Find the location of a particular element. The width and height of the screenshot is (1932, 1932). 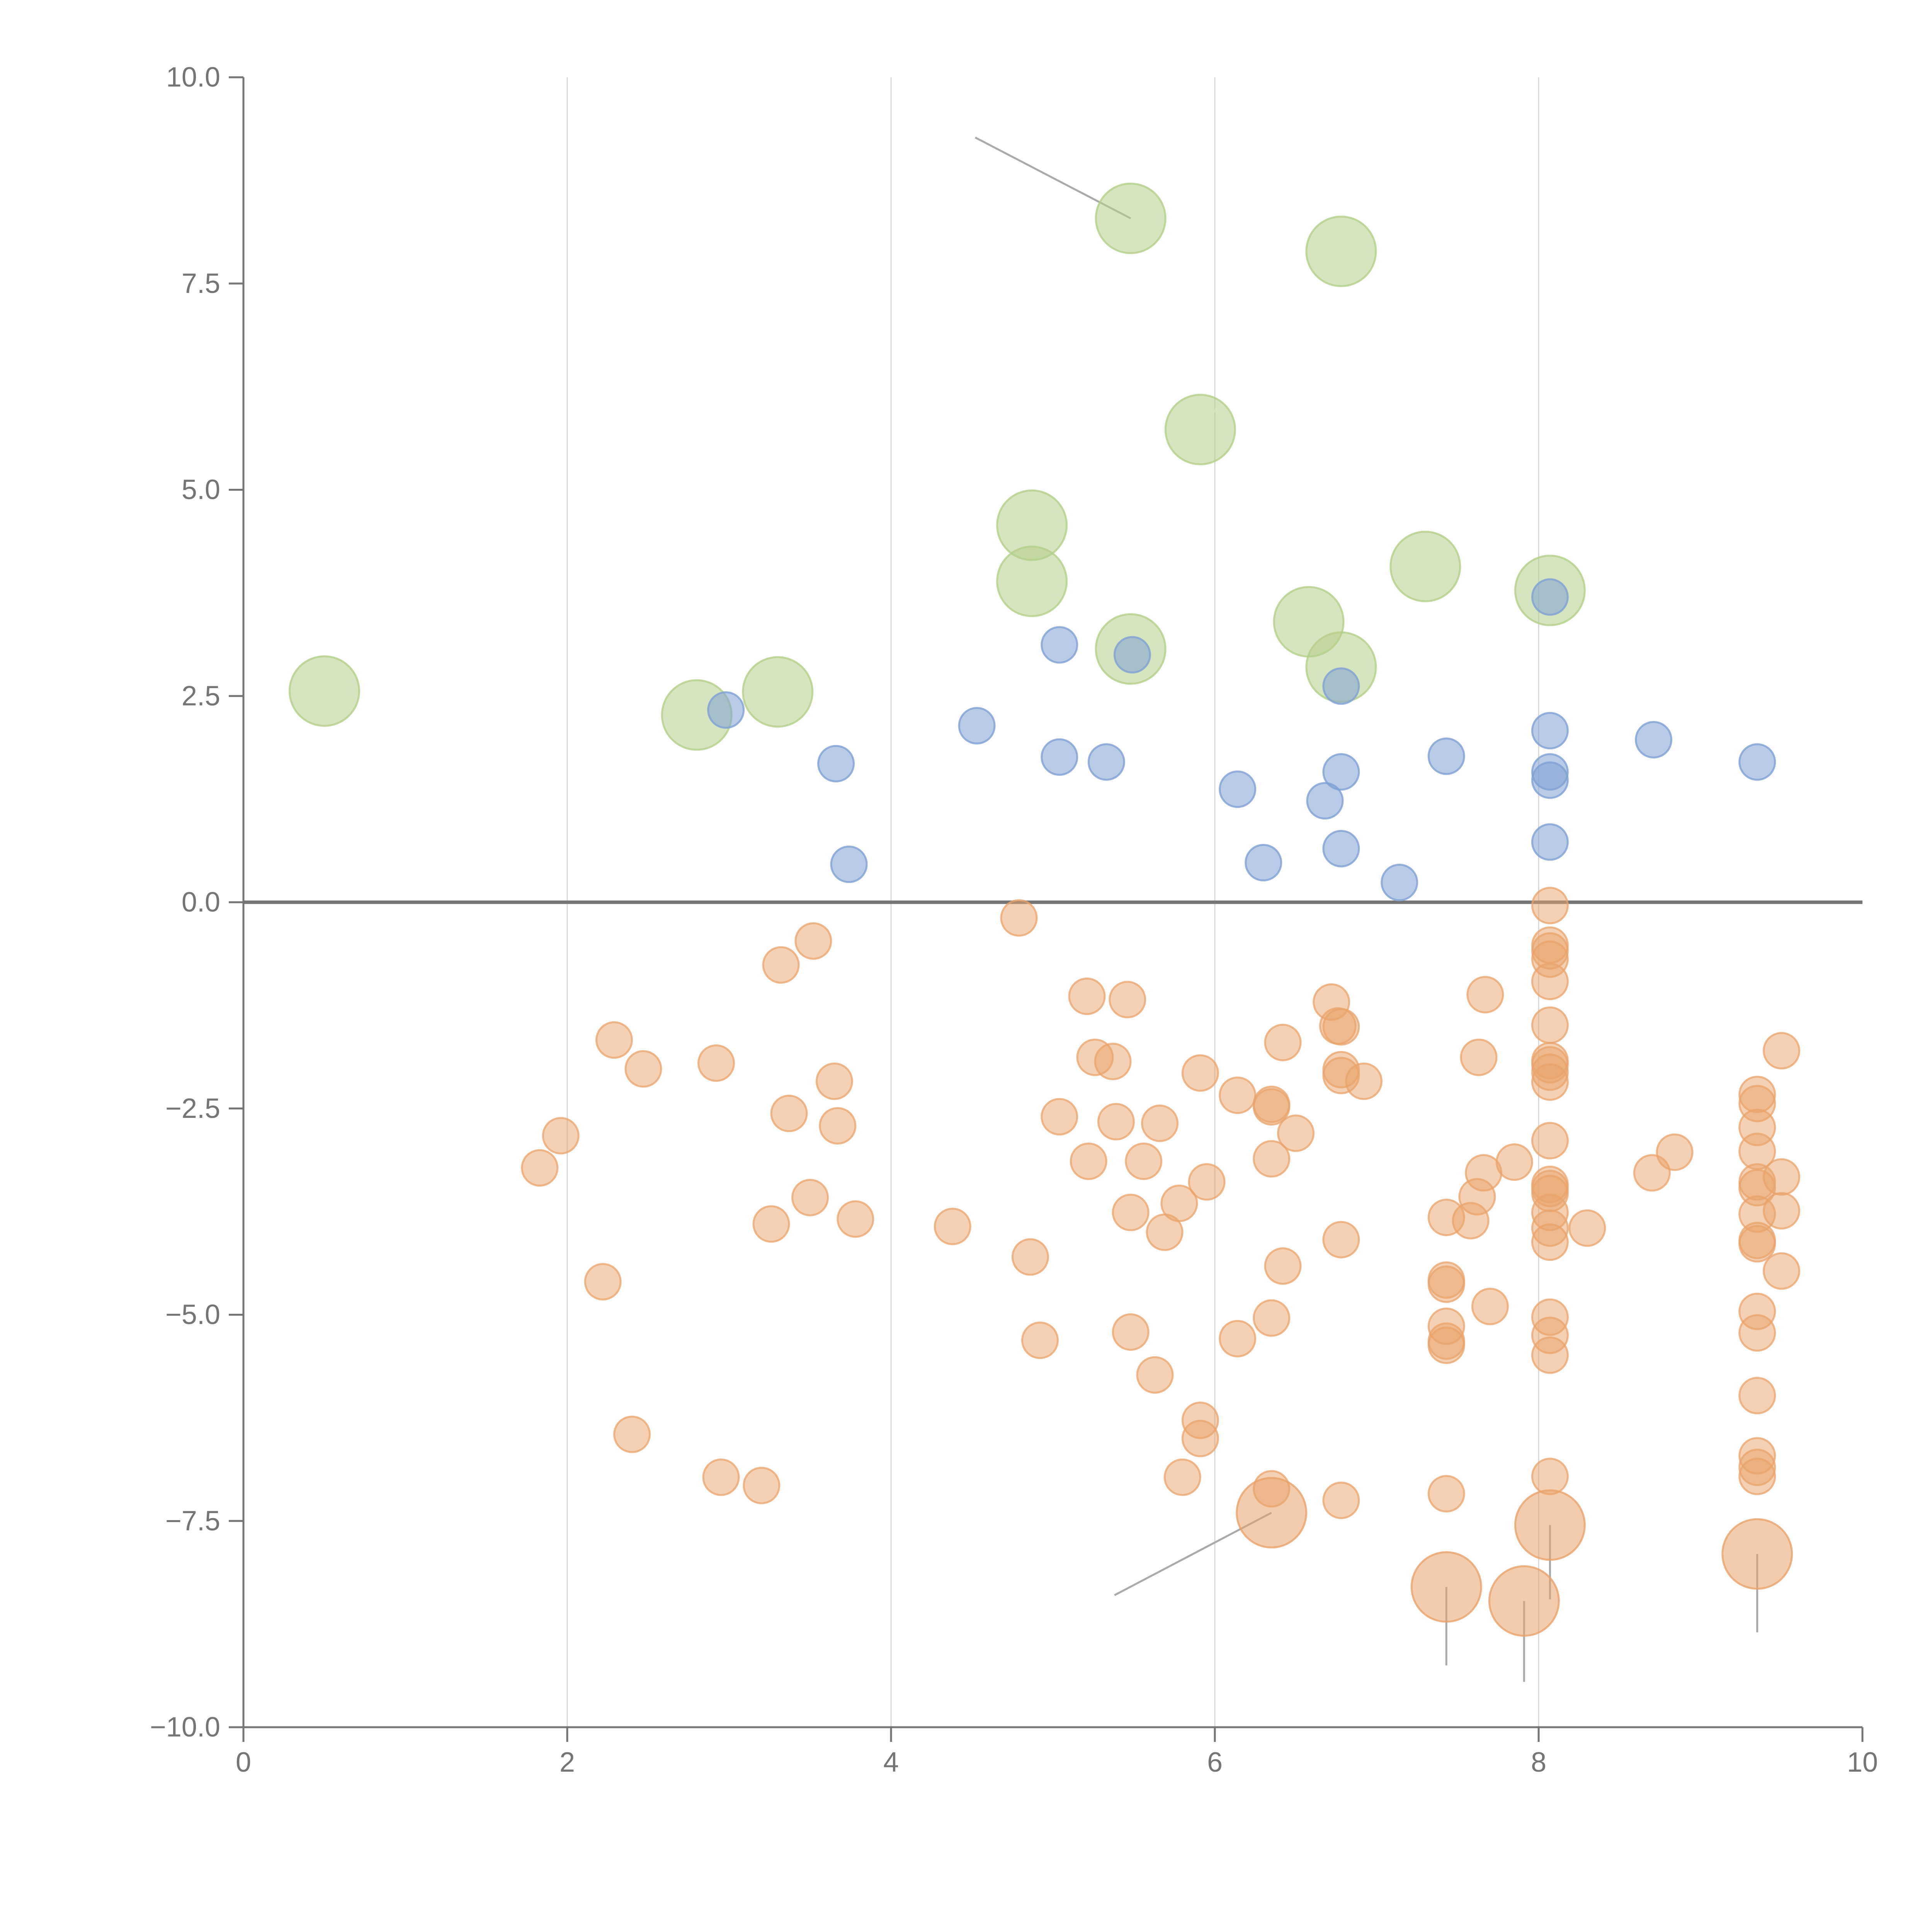

y-tick-label: −2.5 is located at coordinates (192, 1108).